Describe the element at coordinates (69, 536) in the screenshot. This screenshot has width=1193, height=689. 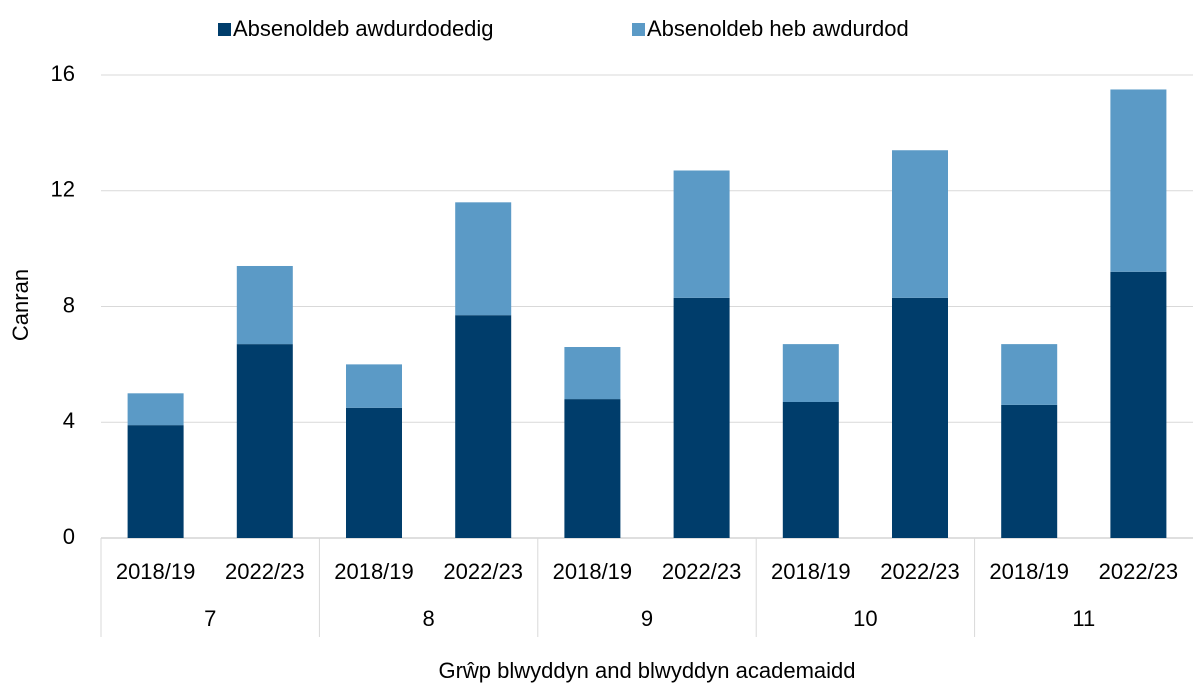
I see `y-tick-label: 0` at that location.